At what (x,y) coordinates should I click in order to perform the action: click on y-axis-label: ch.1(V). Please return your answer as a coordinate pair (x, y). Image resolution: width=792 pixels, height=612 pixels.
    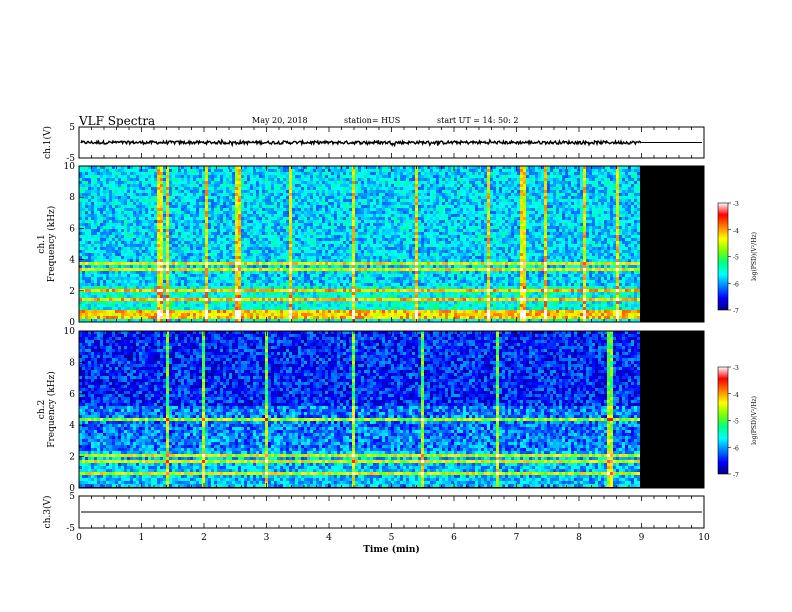
    Looking at the image, I should click on (47, 142).